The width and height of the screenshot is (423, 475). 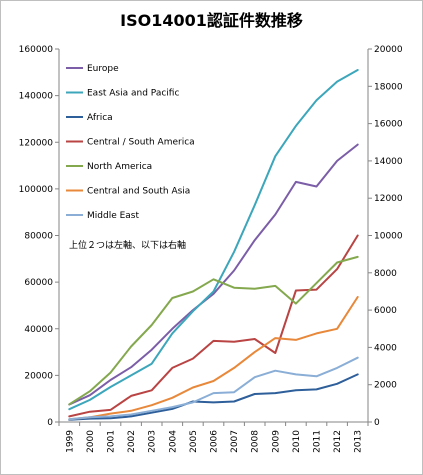 What do you see at coordinates (235, 441) in the screenshot?
I see `x-tick-label: 2007` at bounding box center [235, 441].